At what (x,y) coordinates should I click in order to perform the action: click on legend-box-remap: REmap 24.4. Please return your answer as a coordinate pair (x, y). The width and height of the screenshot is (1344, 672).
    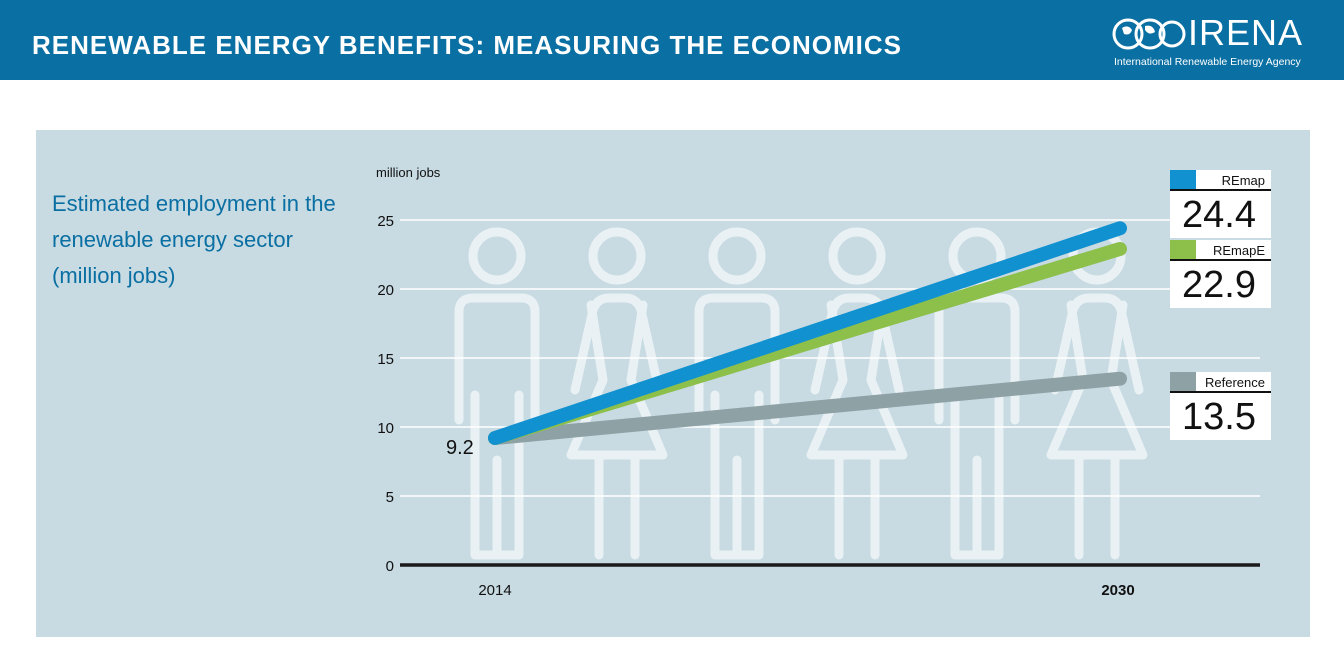
    Looking at the image, I should click on (1220, 204).